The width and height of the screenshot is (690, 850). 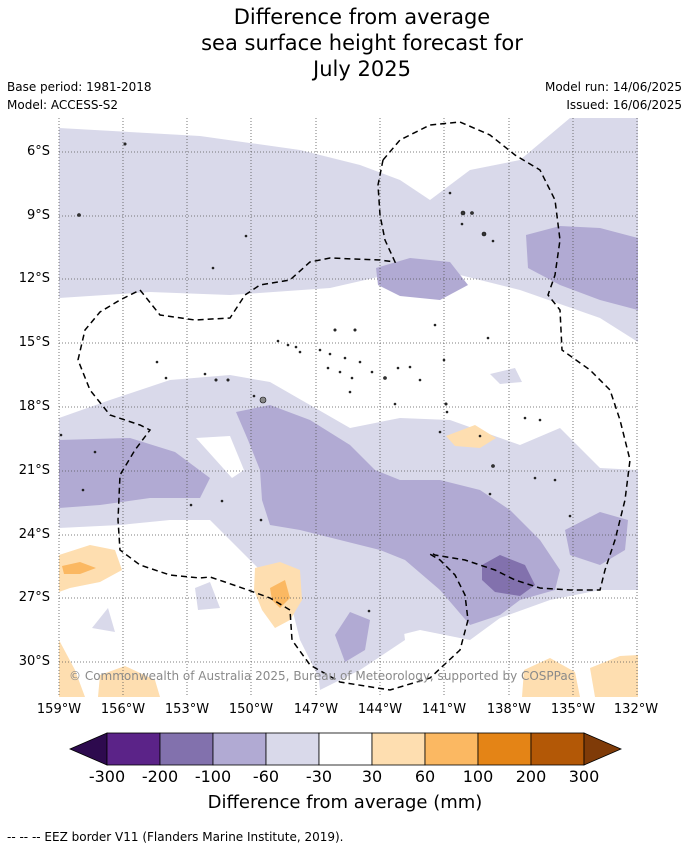 What do you see at coordinates (352, 637) in the screenshot?
I see `anomaly-band-medium-south` at bounding box center [352, 637].